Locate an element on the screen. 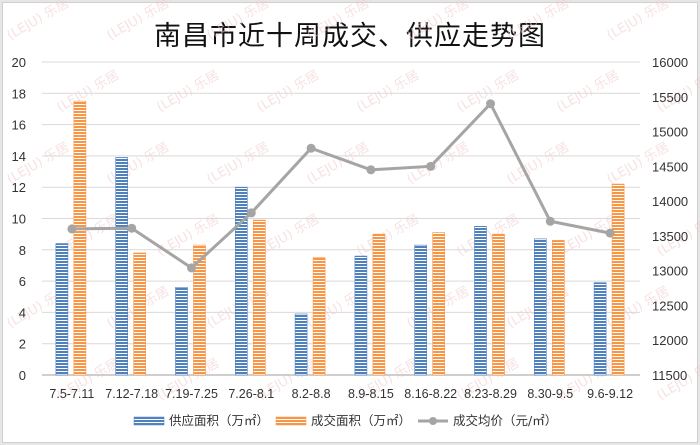 The image size is (700, 445). y-axis-left-tick: 18 is located at coordinates (19, 93).